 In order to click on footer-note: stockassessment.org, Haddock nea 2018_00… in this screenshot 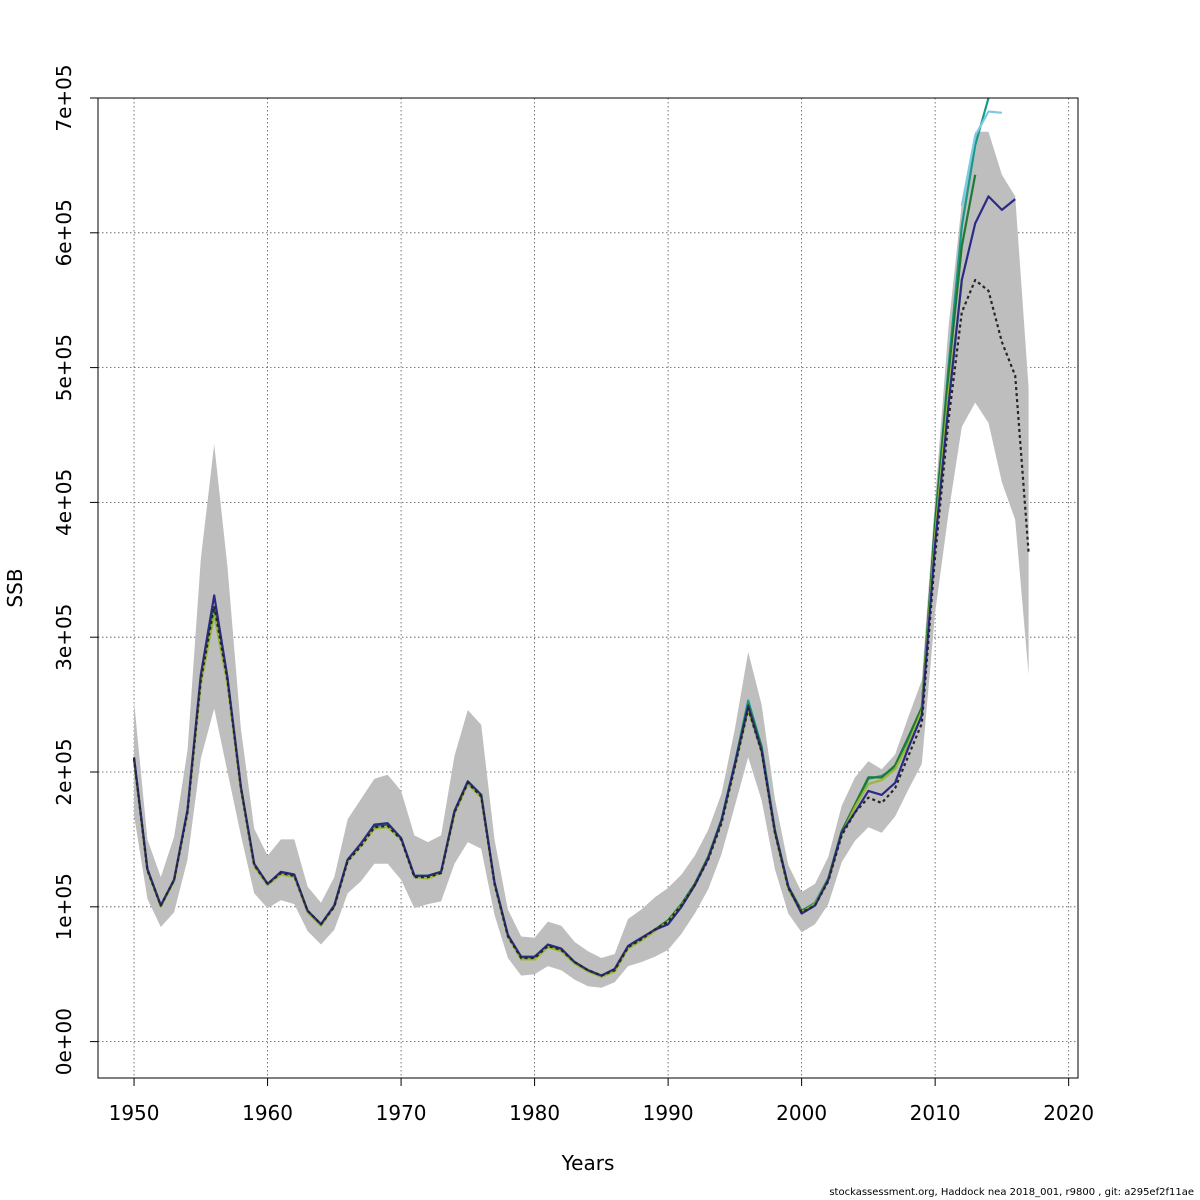, I will do `click(1011, 1192)`.